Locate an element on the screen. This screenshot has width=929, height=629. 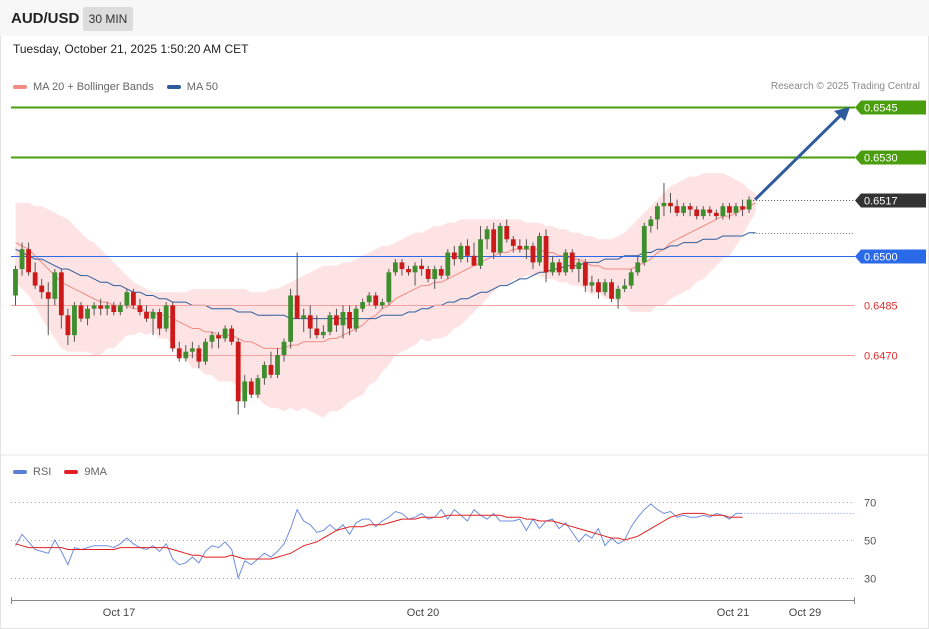
level-0-6485-label: 0.6485 is located at coordinates (881, 307).